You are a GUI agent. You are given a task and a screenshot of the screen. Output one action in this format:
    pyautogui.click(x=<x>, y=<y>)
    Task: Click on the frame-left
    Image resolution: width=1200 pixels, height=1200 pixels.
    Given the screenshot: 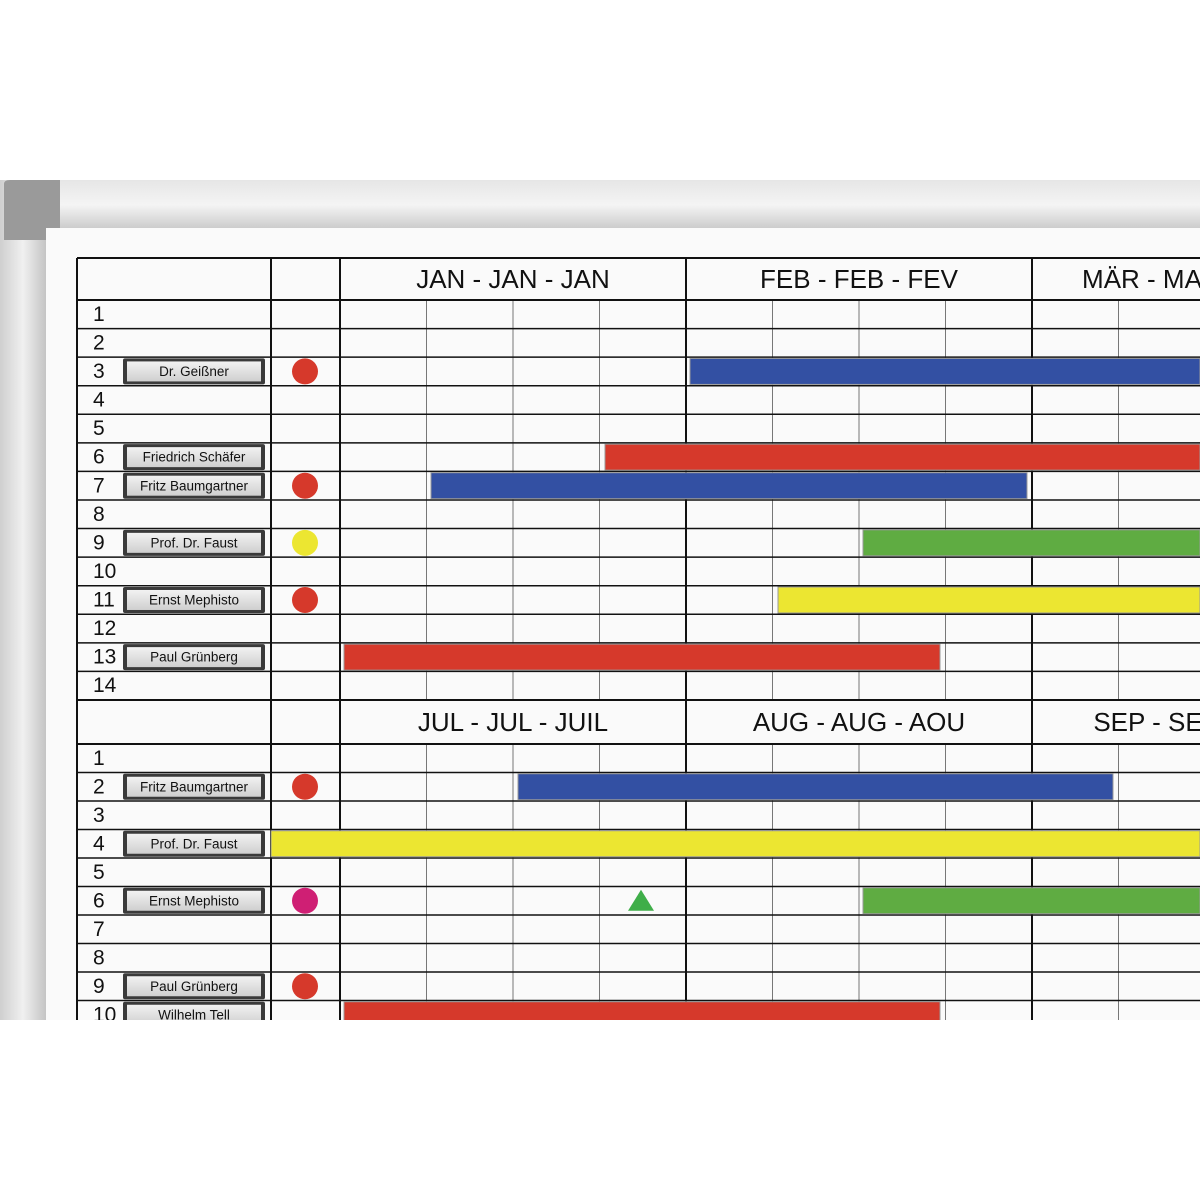 What is the action you would take?
    pyautogui.click(x=23, y=600)
    